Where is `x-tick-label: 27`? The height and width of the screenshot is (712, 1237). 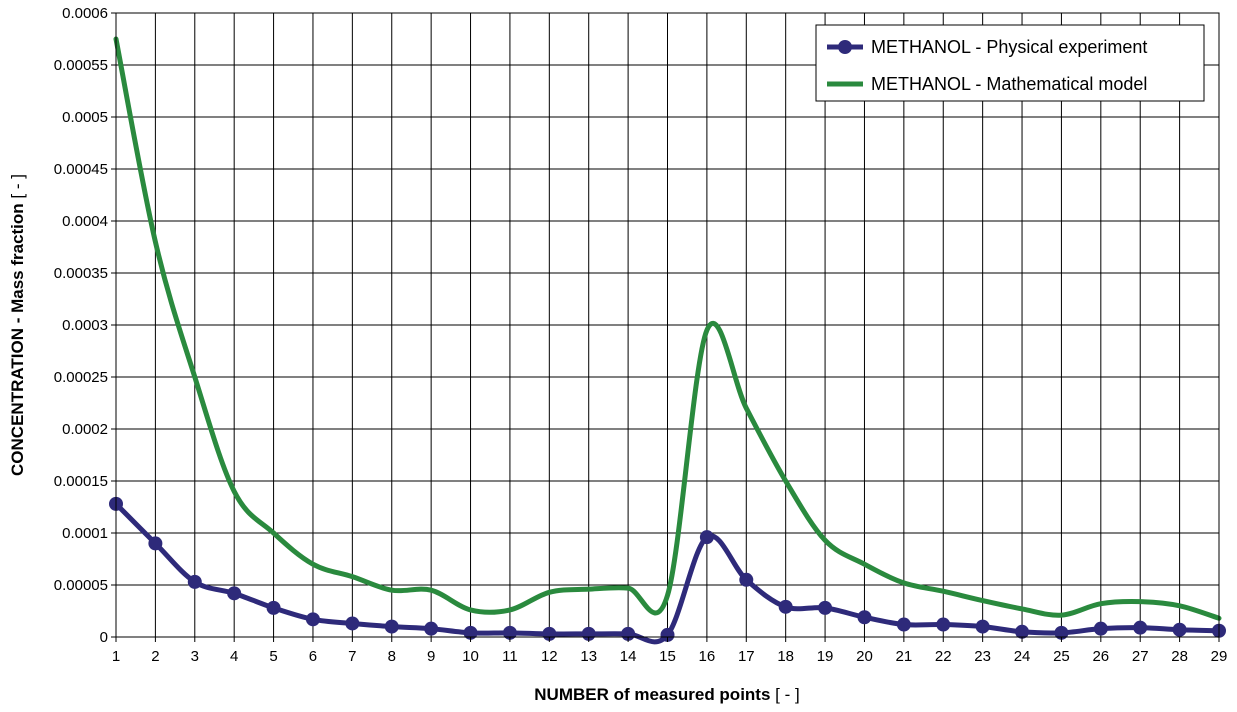 x-tick-label: 27 is located at coordinates (1140, 656).